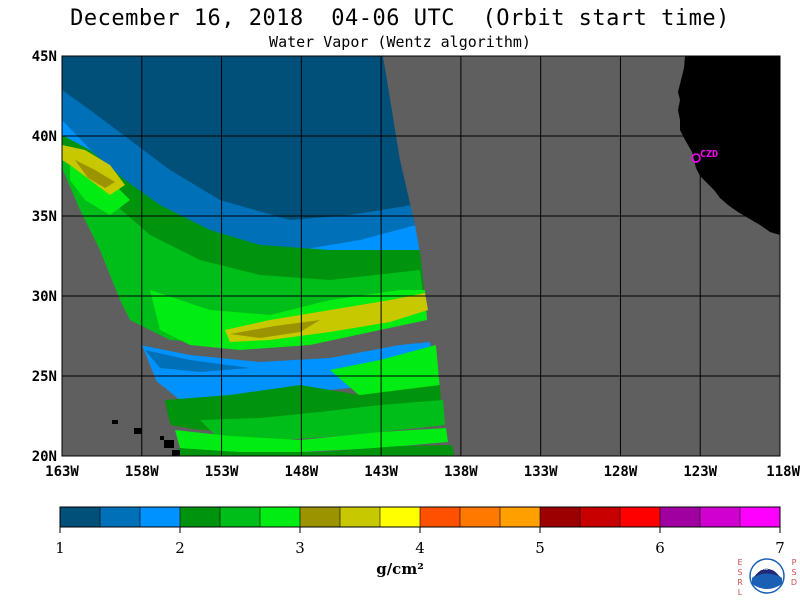 The height and width of the screenshot is (600, 800). I want to click on station-label: CZD, so click(709, 154).